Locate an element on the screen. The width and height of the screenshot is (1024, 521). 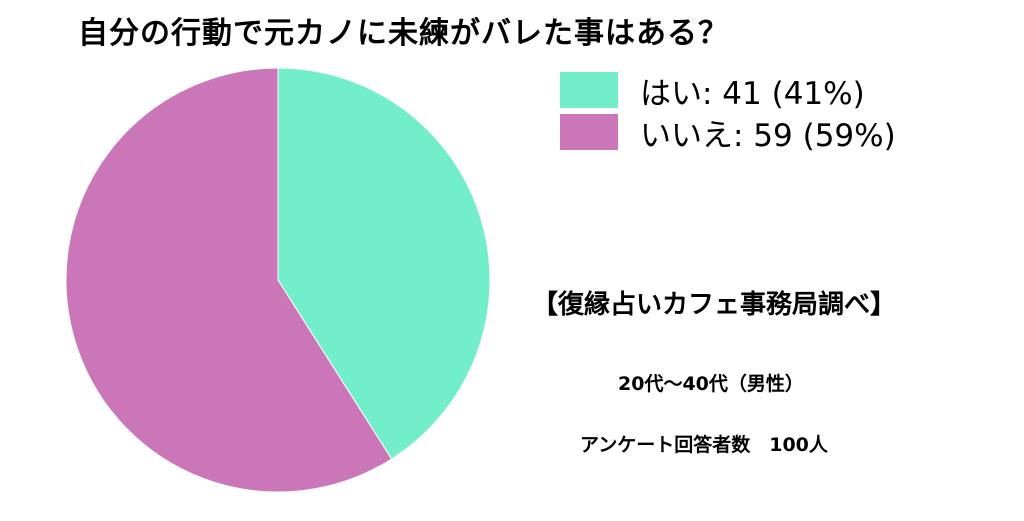
respondents-note: アンケート回答者数 100人 is located at coordinates (704, 445).